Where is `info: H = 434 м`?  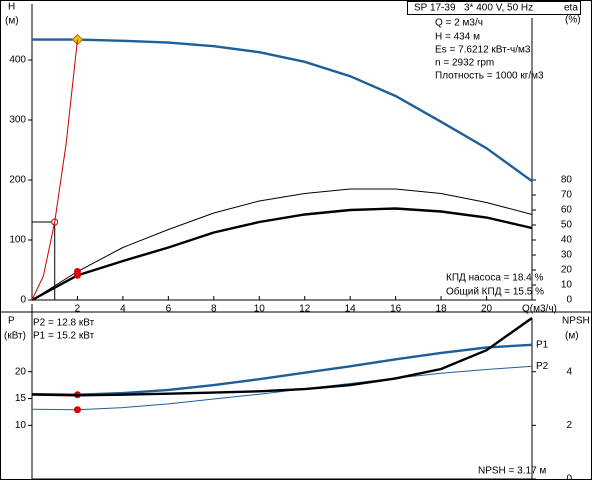 info: H = 434 м is located at coordinates (457, 37).